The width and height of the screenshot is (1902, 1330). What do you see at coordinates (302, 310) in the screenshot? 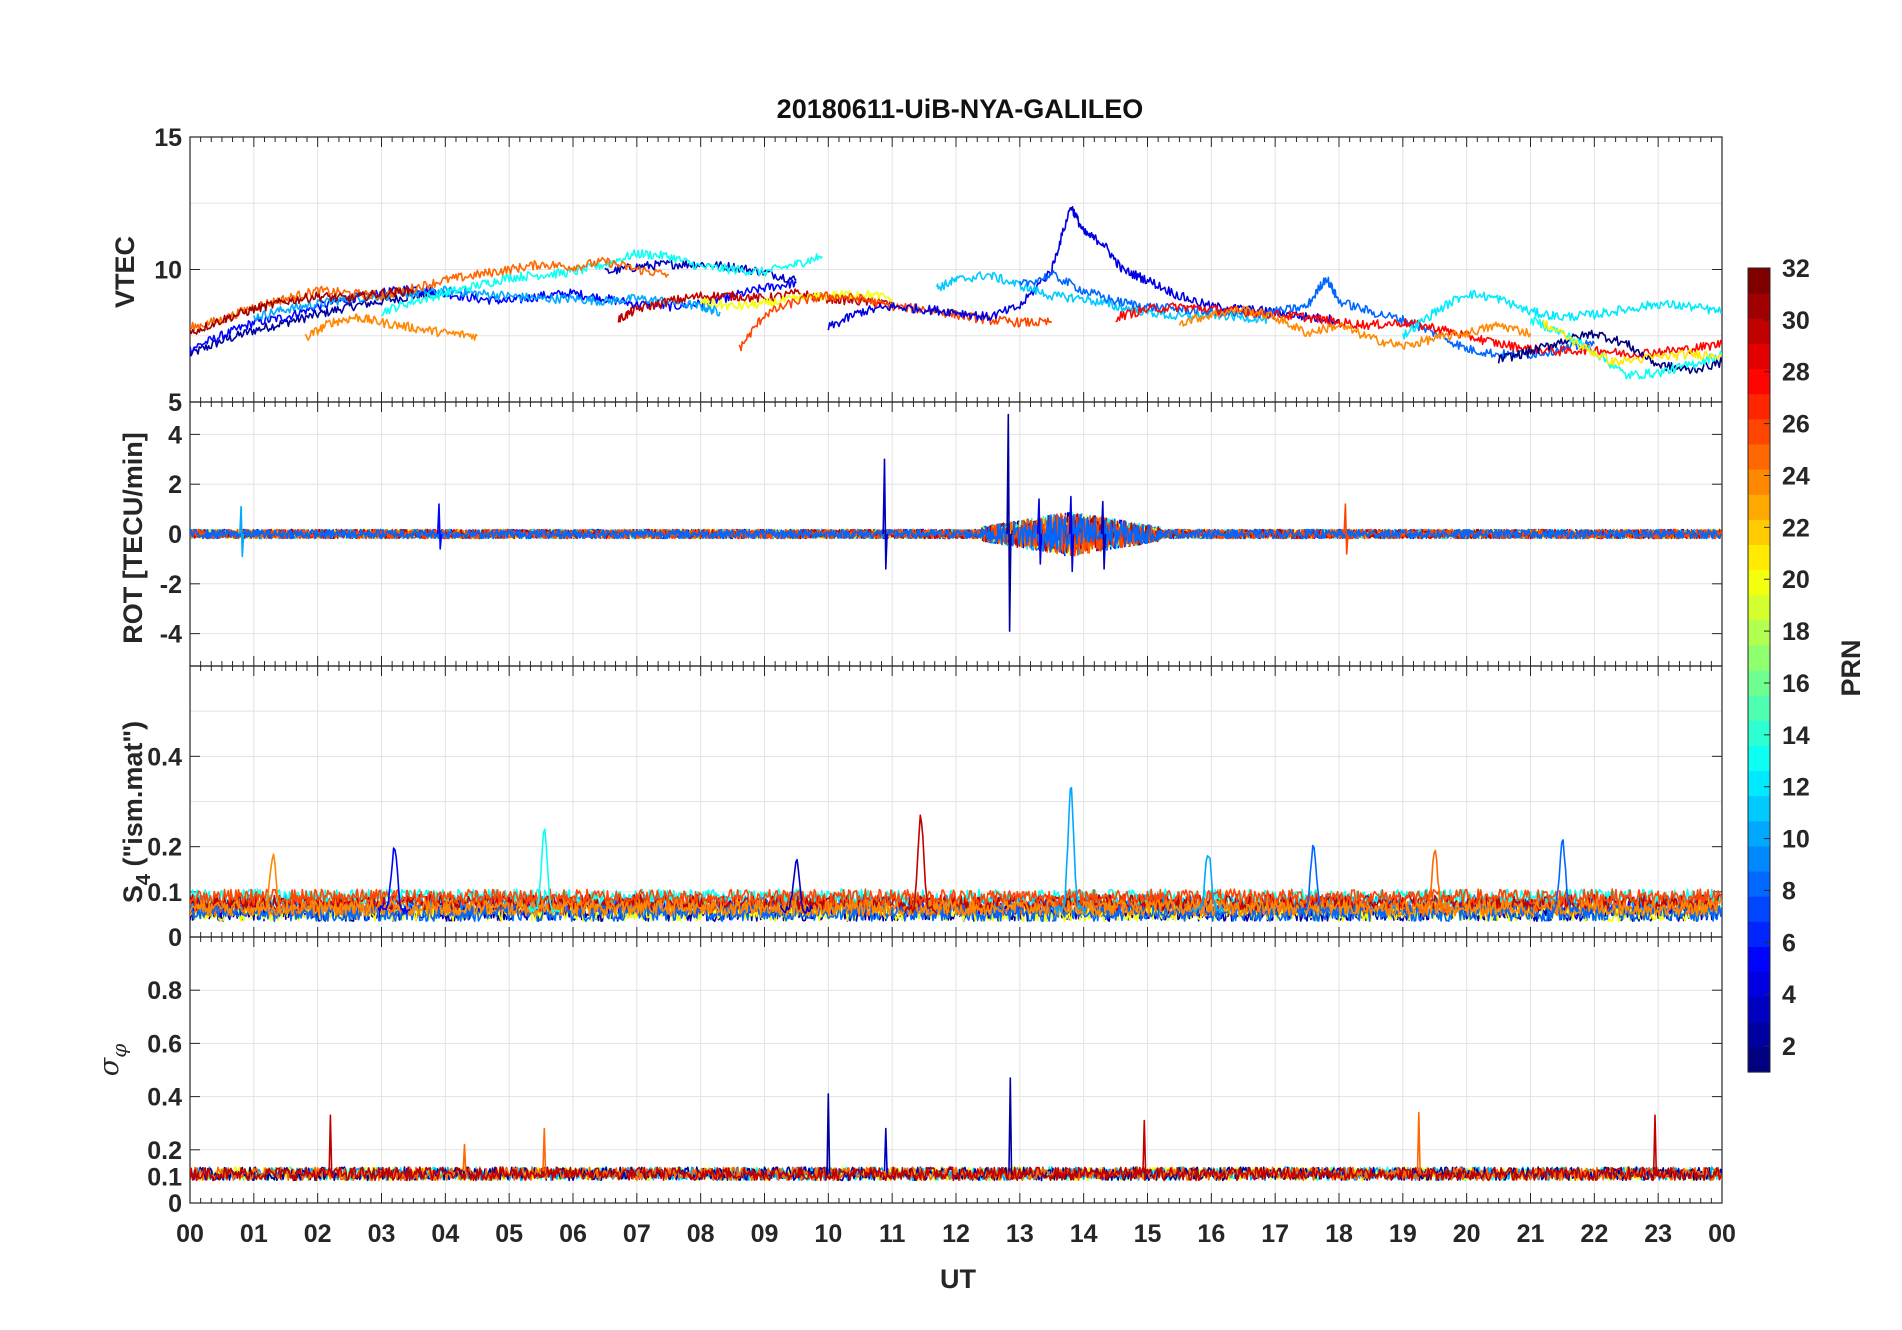
I see `vtec-series-prn31` at bounding box center [302, 310].